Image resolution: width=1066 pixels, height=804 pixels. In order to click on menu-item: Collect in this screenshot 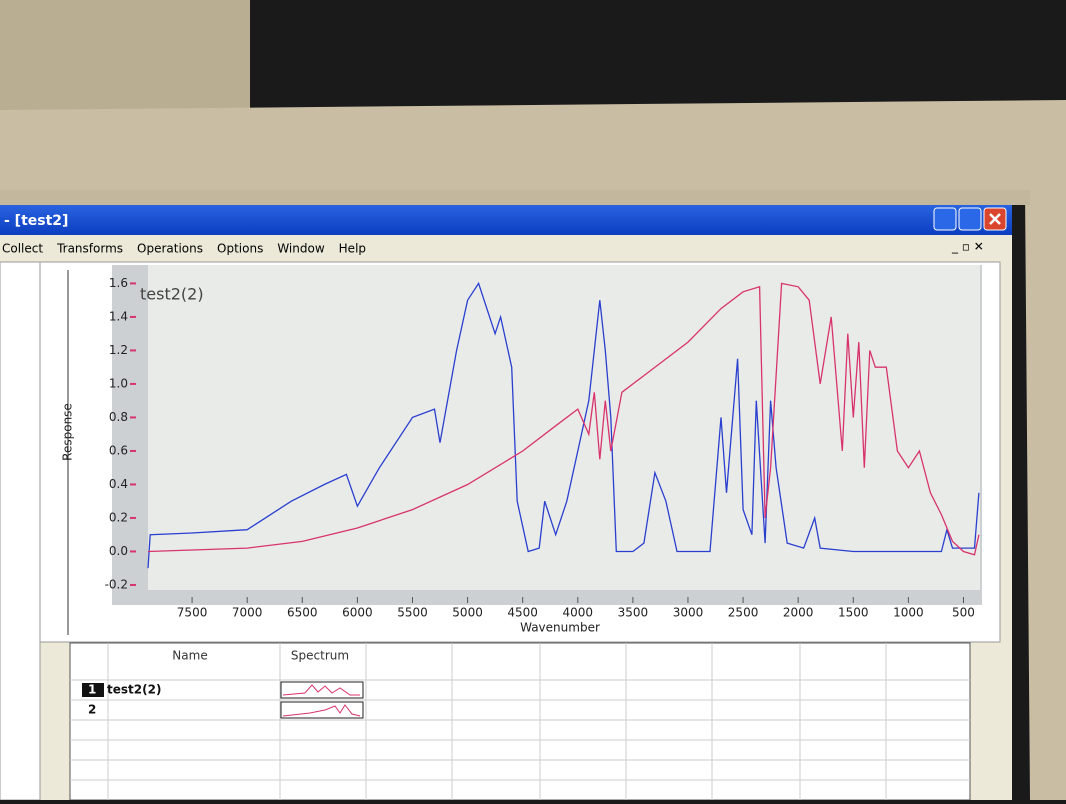, I will do `click(22, 249)`.